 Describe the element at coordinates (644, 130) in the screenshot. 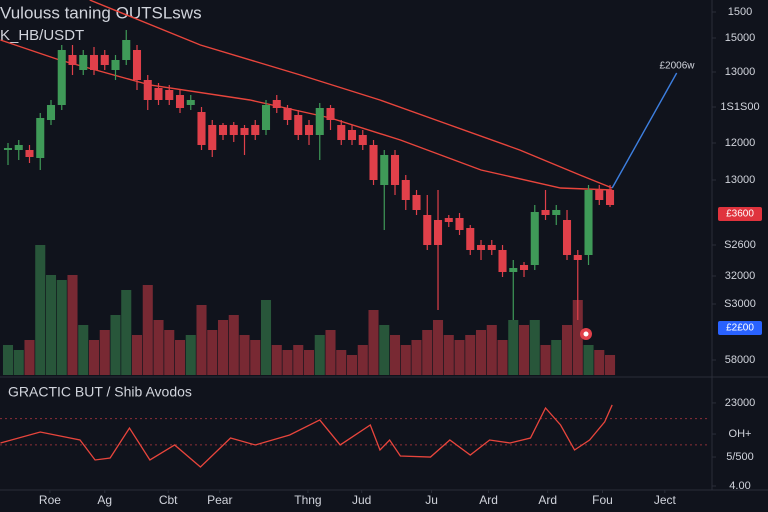

I see `moving-average-line` at that location.